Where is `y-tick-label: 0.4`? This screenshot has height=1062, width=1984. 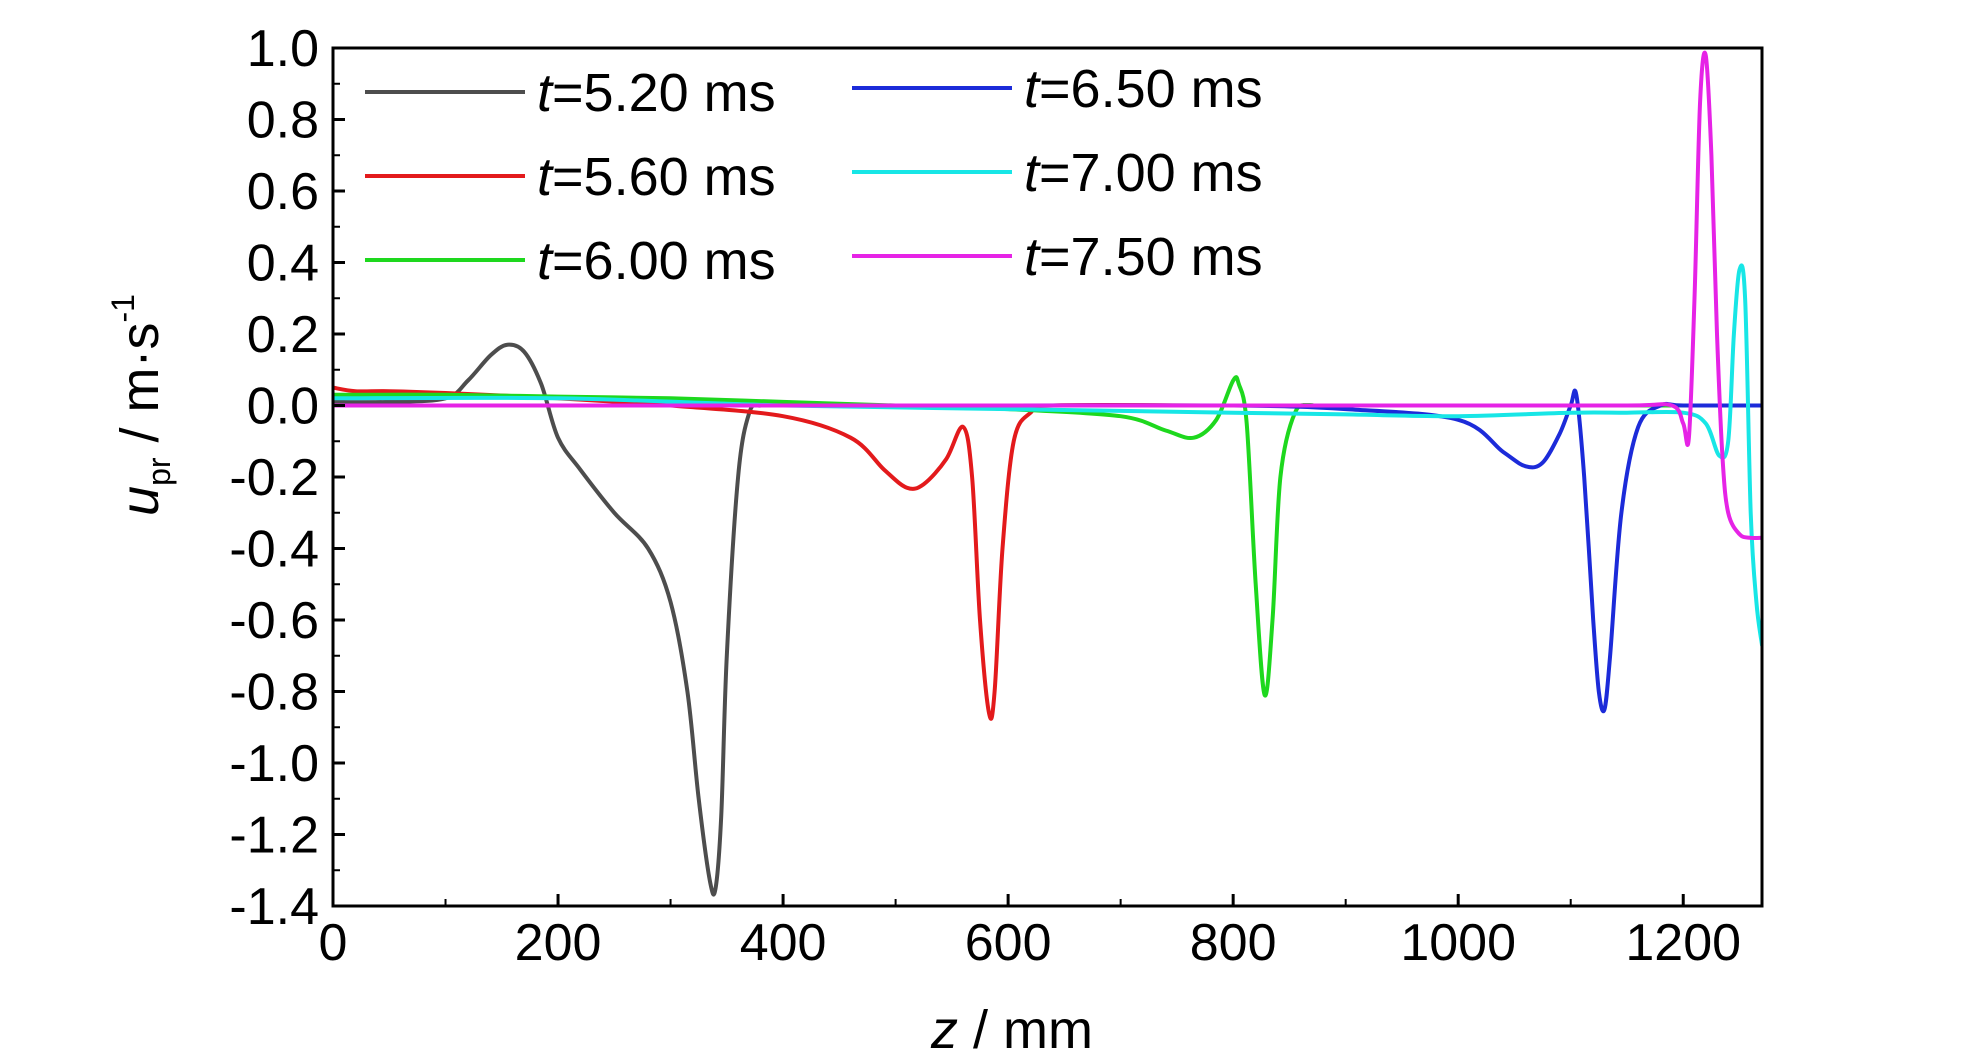
y-tick-label: 0.4 is located at coordinates (283, 264).